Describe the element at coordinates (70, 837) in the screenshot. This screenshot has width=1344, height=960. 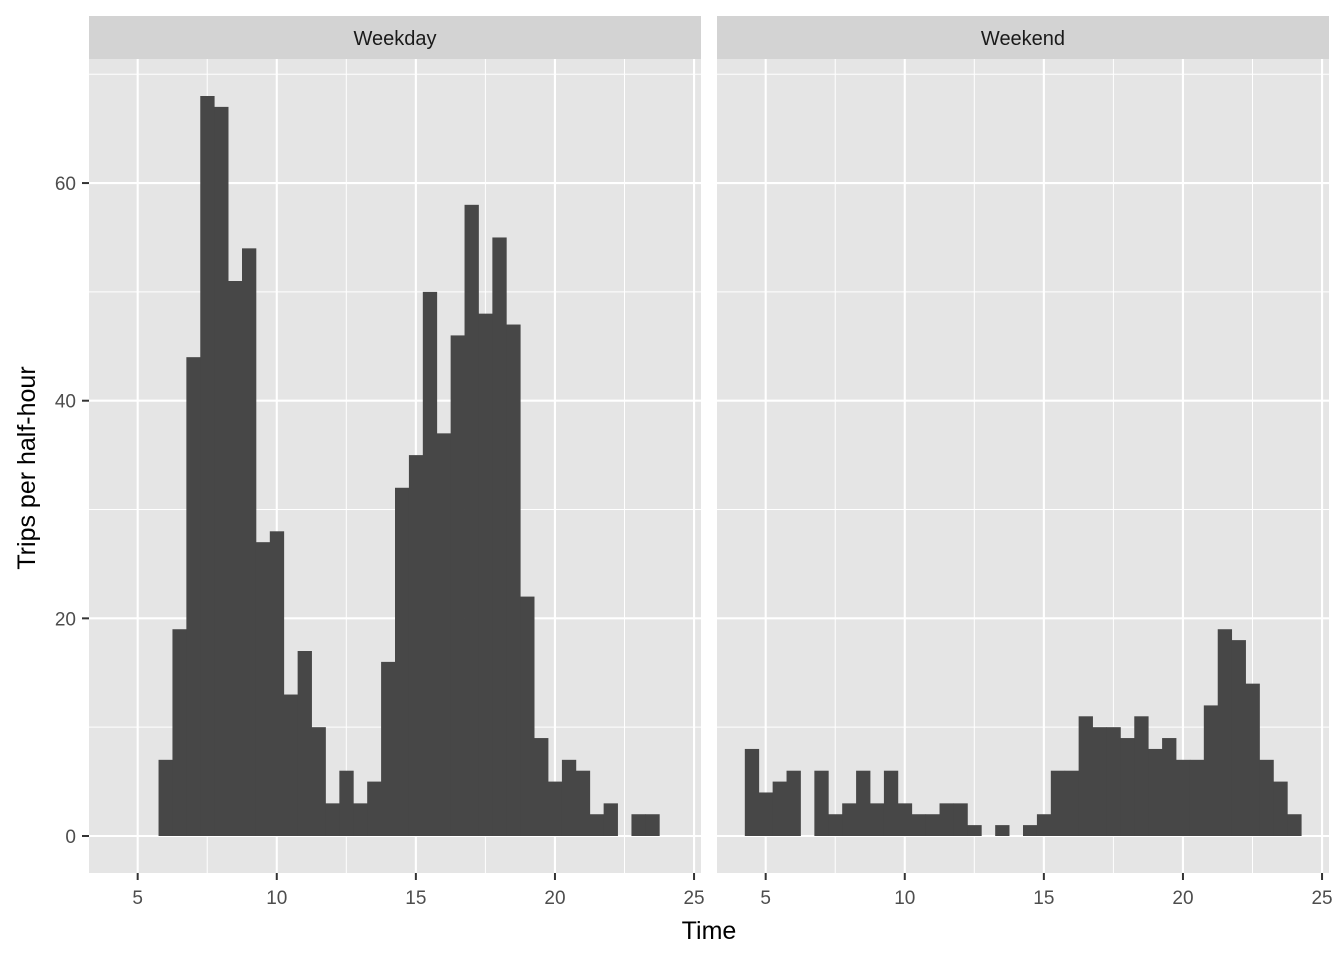
I see `y-tick-label: 0` at that location.